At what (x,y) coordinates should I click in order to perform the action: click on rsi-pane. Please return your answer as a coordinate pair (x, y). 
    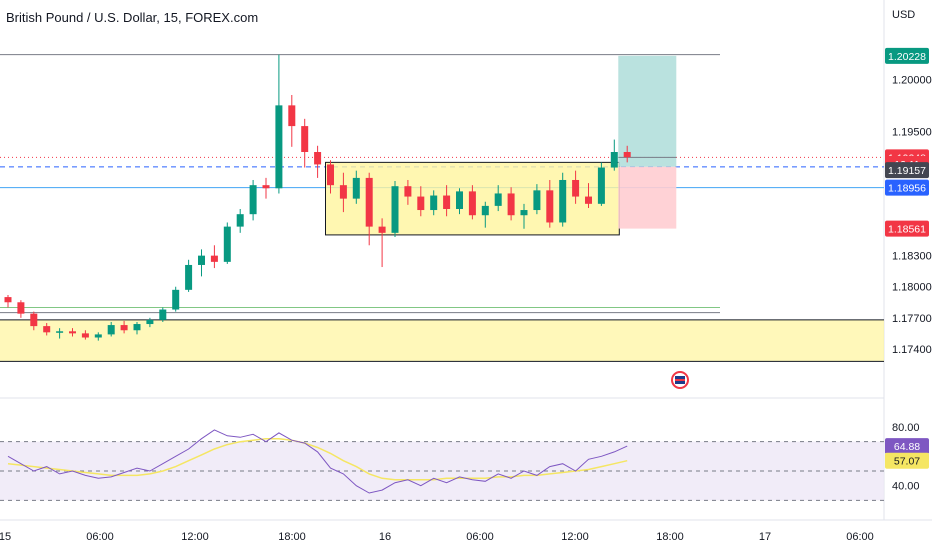
    Looking at the image, I should click on (442, 465).